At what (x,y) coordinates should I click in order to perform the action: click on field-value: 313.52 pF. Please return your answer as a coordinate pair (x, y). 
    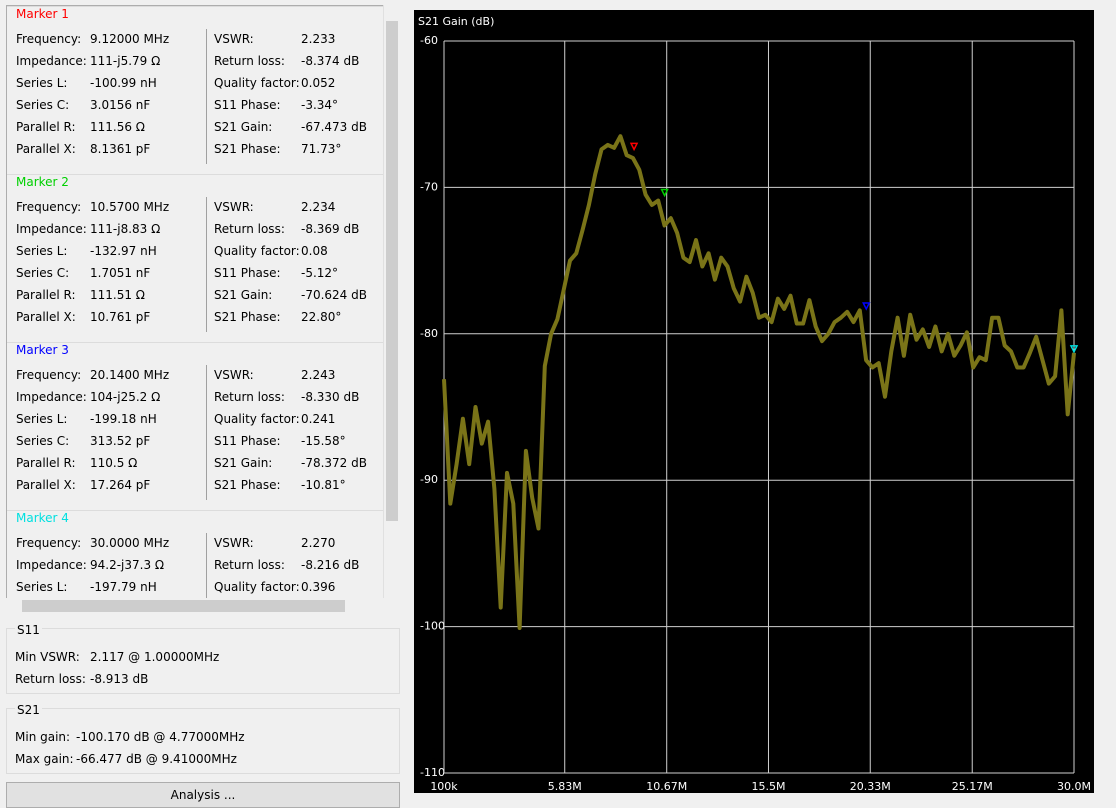
    Looking at the image, I should click on (120, 441).